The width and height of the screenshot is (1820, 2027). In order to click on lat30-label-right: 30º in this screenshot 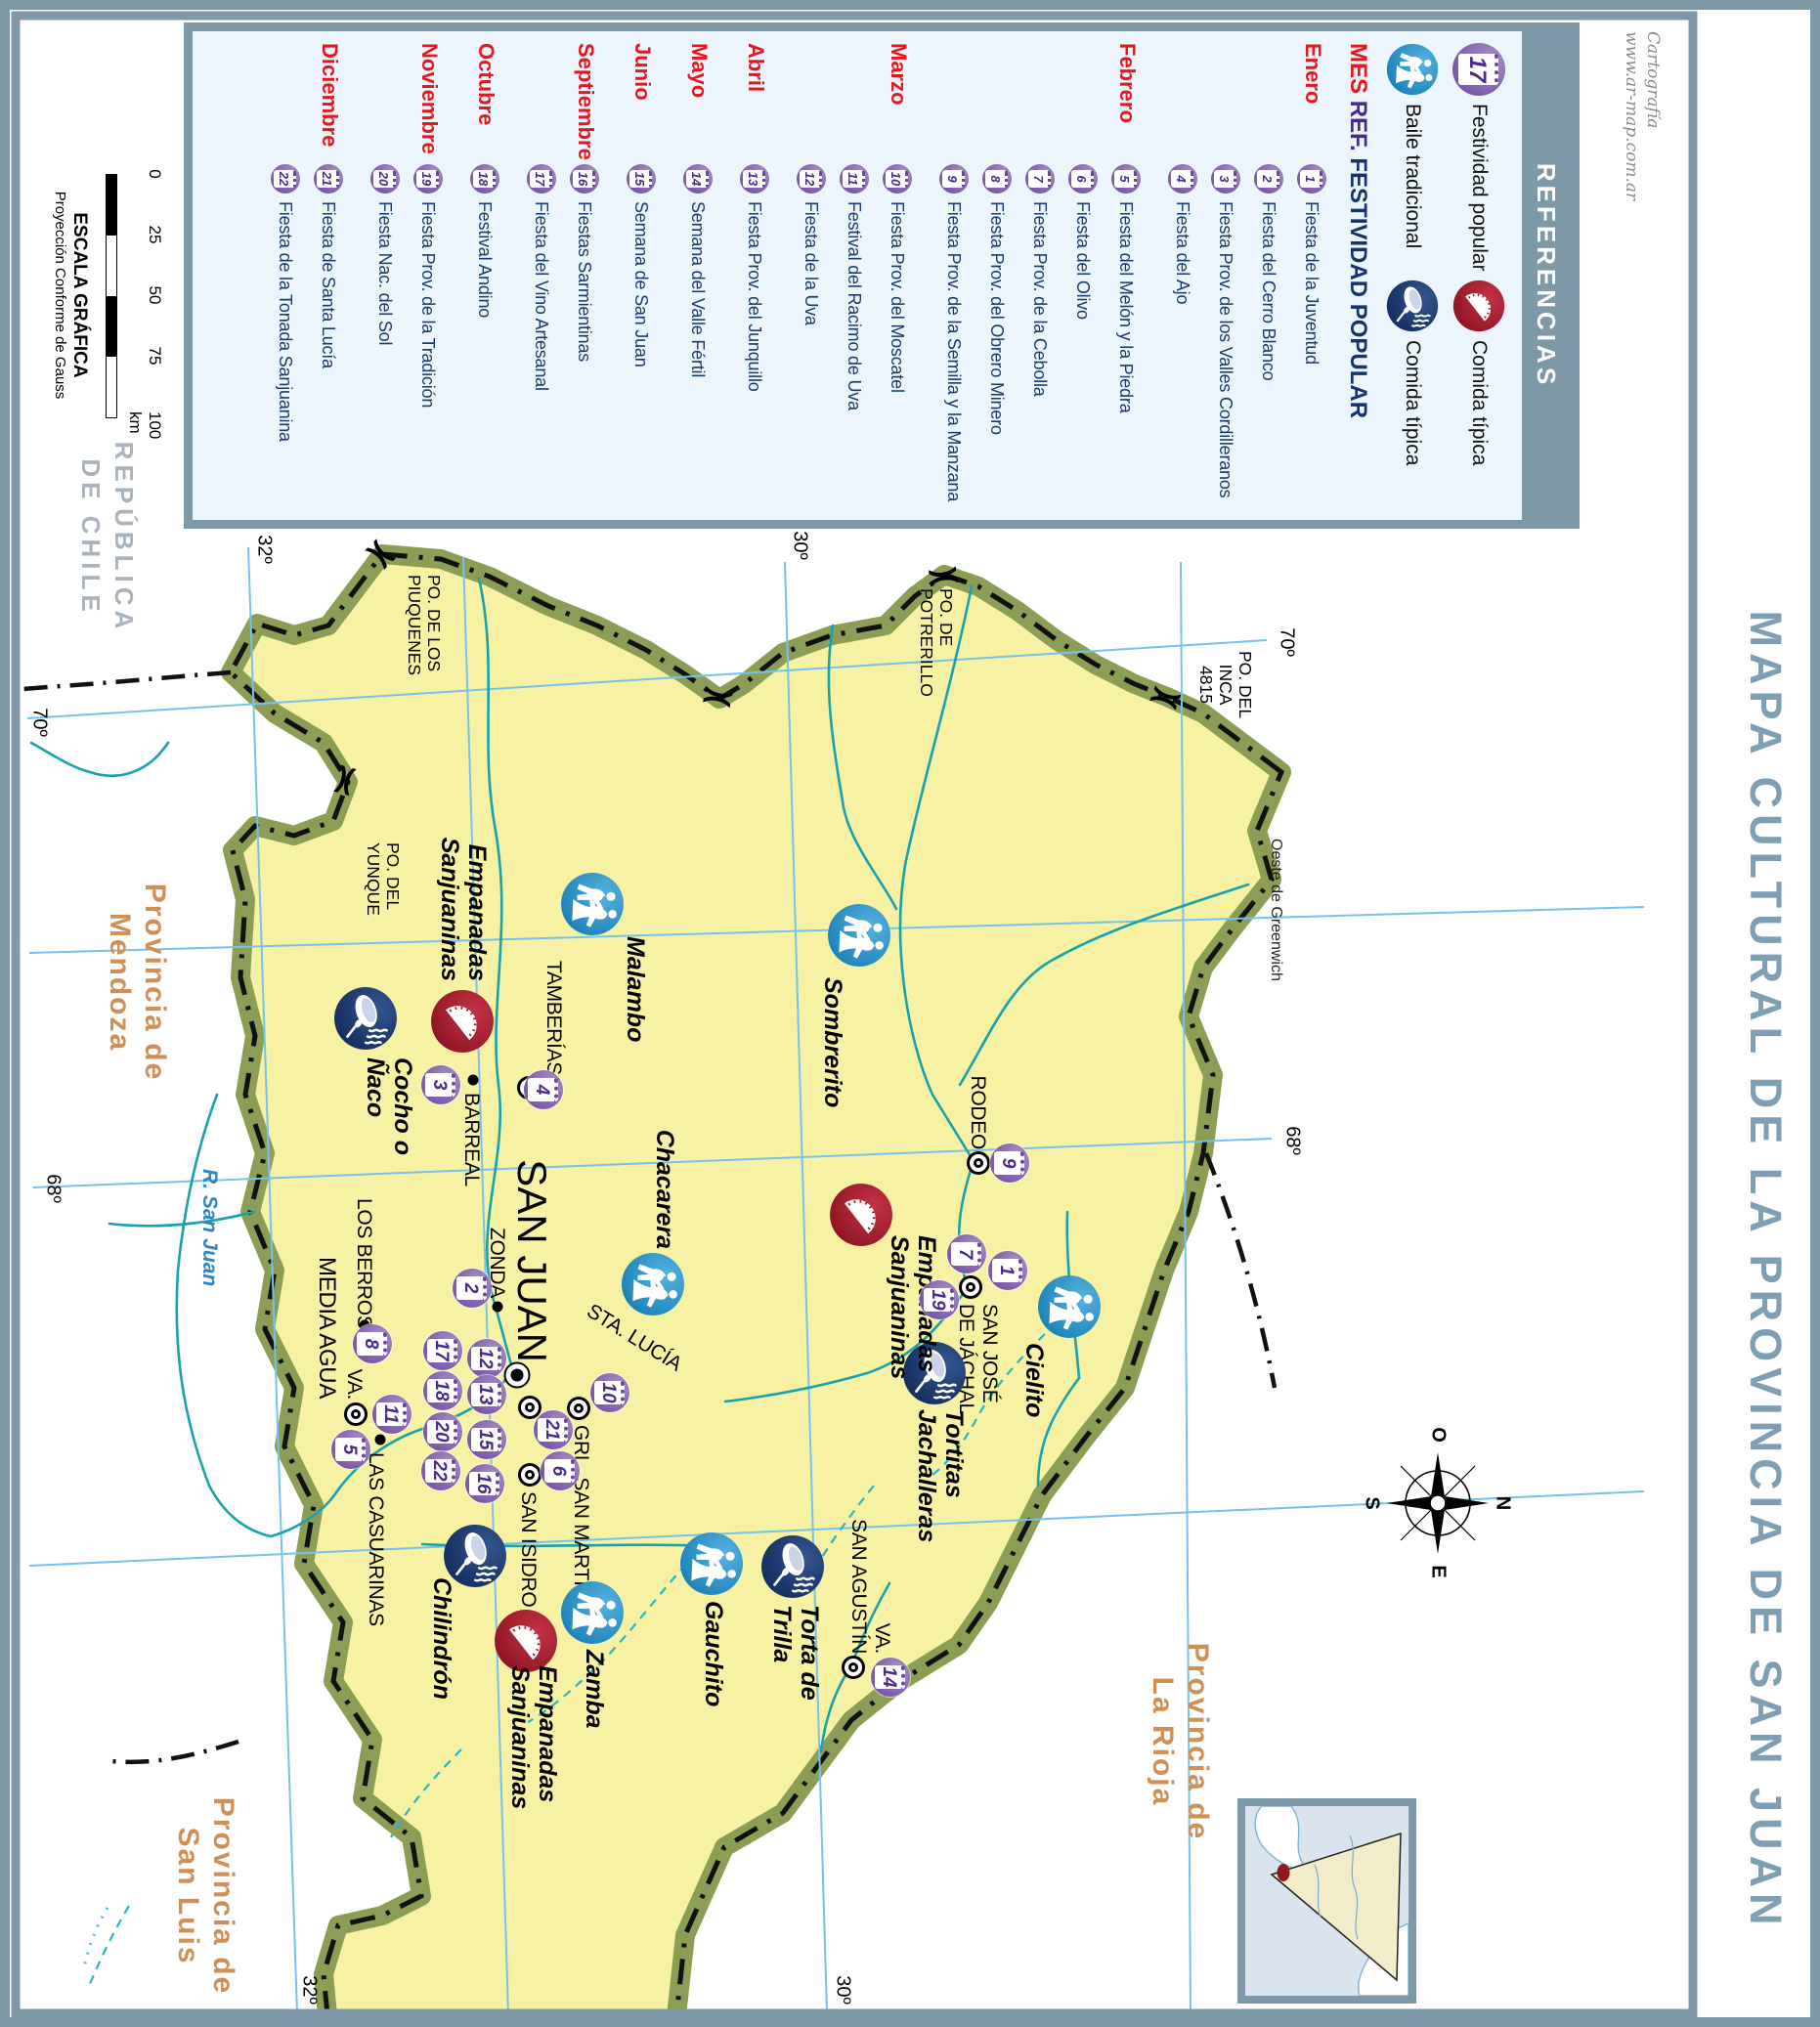, I will do `click(843, 1990)`.